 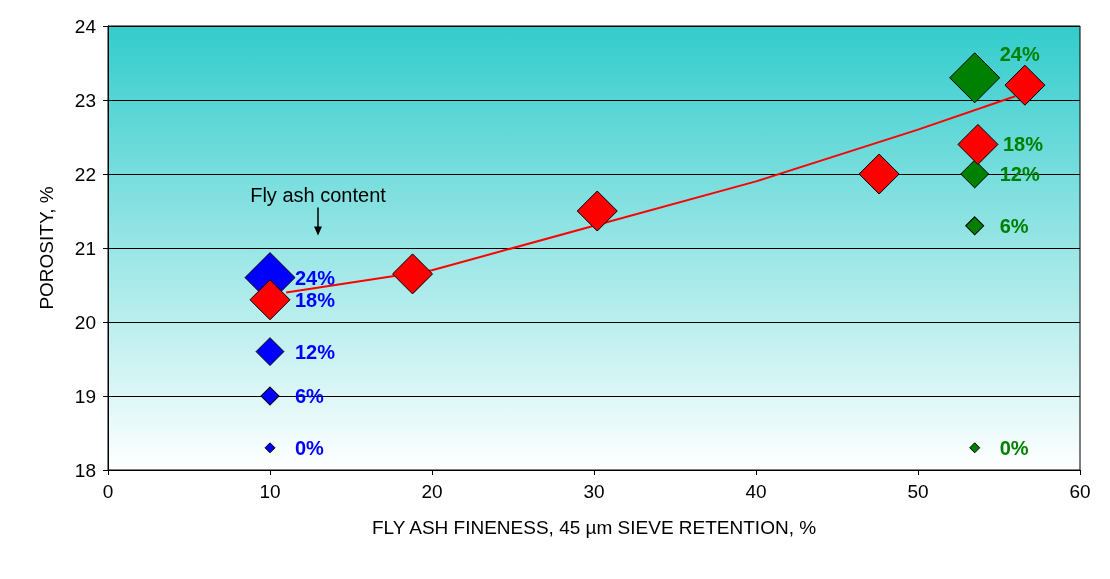 I want to click on x-tick-label: 10, so click(x=270, y=491).